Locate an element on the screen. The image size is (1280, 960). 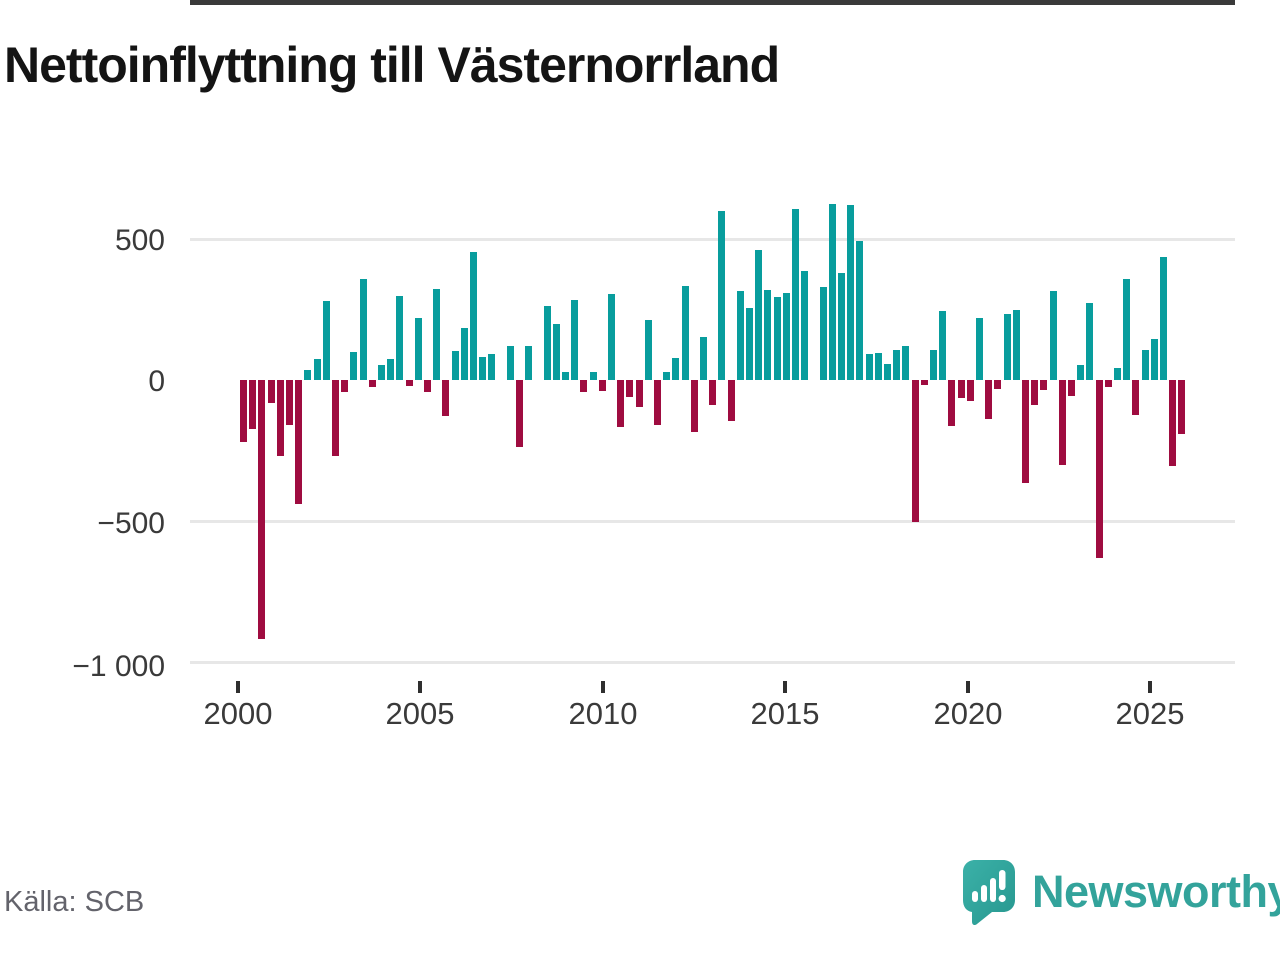
bar-2024K2 is located at coordinates (1136, 397).